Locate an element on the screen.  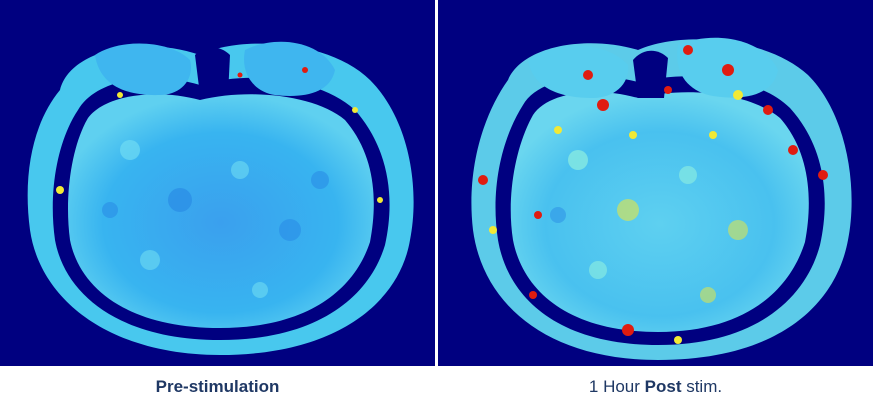
pre-stimulation-caption: Pre-stimulation is located at coordinates (217, 386).